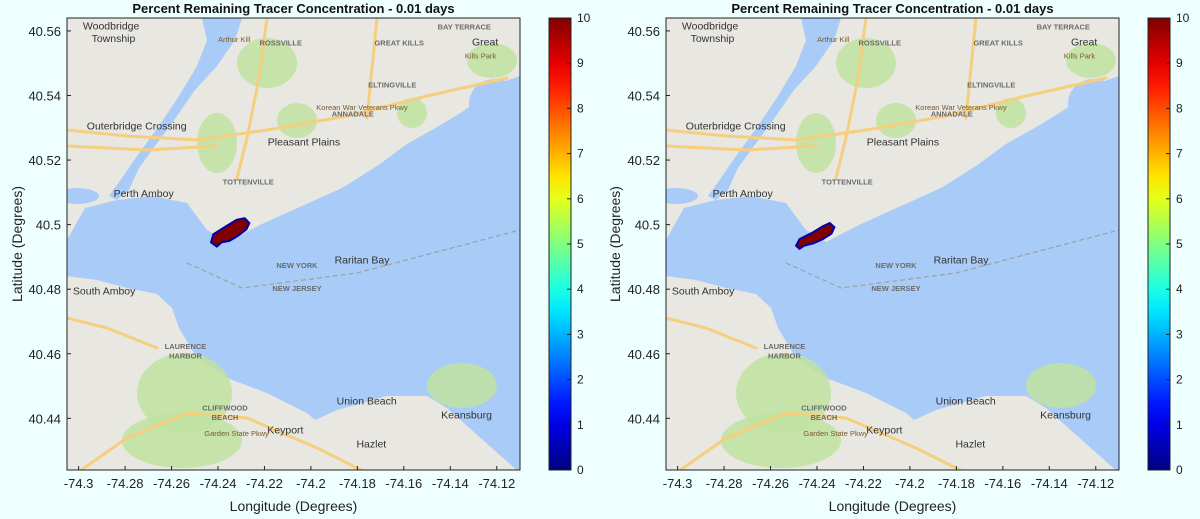 This screenshot has height=519, width=1200. I want to click on tracer-plume, so click(815, 236).